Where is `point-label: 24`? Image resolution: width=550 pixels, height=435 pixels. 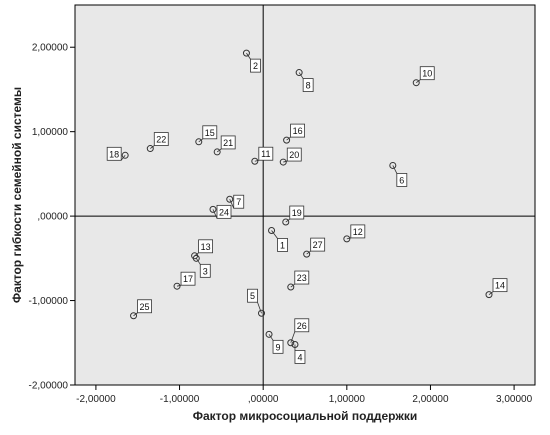
point-label: 24 is located at coordinates (224, 212).